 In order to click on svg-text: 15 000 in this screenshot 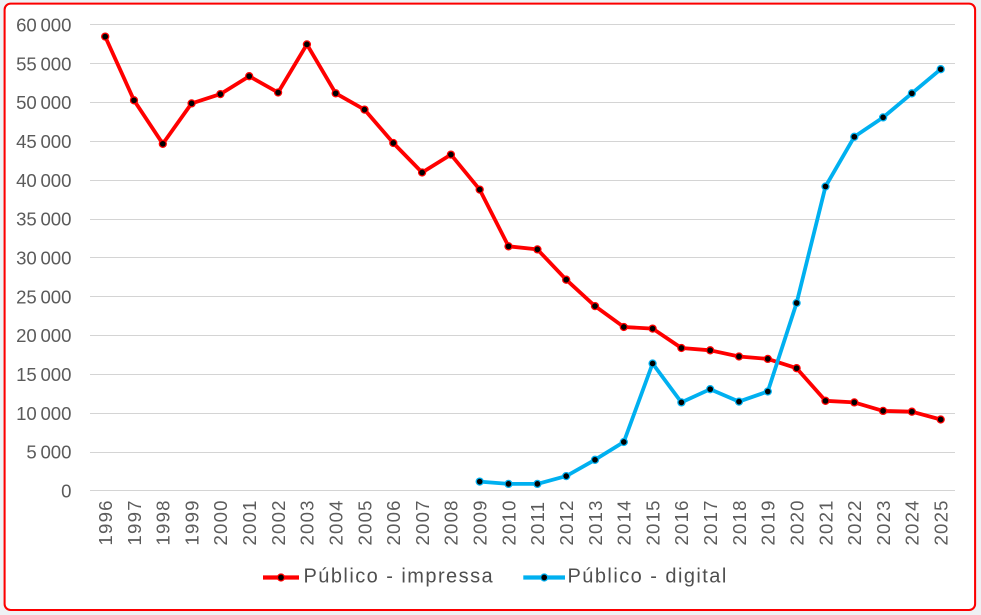, I will do `click(43, 374)`.